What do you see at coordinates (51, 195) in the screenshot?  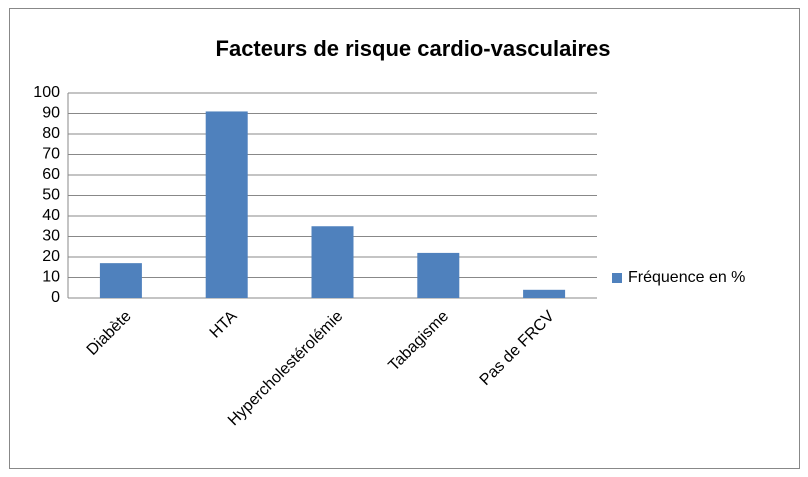 I see `y-tick-label: 50` at bounding box center [51, 195].